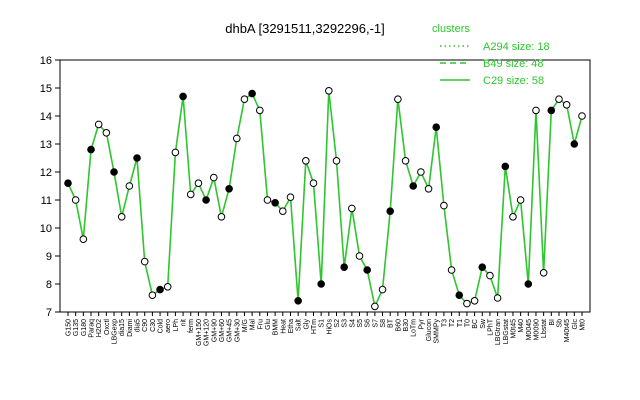 Image resolution: width=640 pixels, height=400 pixels. Describe the element at coordinates (46, 61) in the screenshot. I see `y-tick-label: 16` at that location.